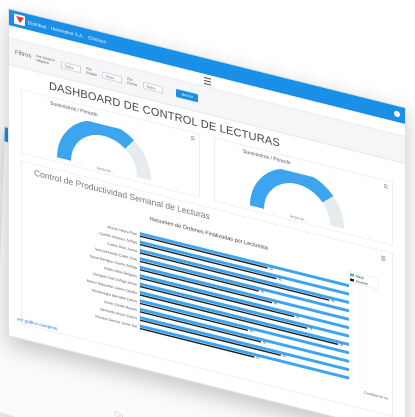 The image size is (415, 417). I want to click on data-label: 62, so click(280, 279).